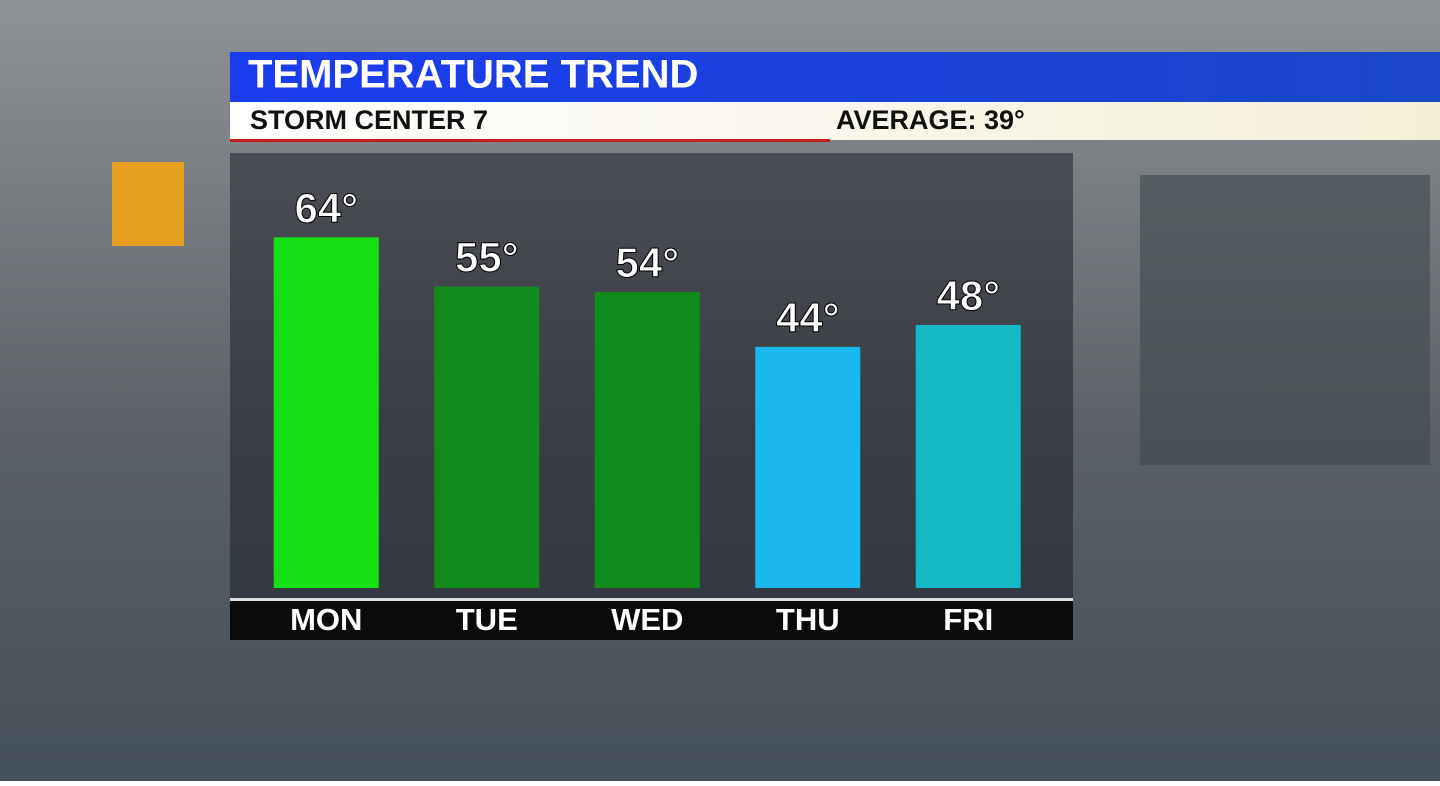 Image resolution: width=1440 pixels, height=786 pixels. Describe the element at coordinates (530, 140) in the screenshot. I see `subtitle-rule` at that location.